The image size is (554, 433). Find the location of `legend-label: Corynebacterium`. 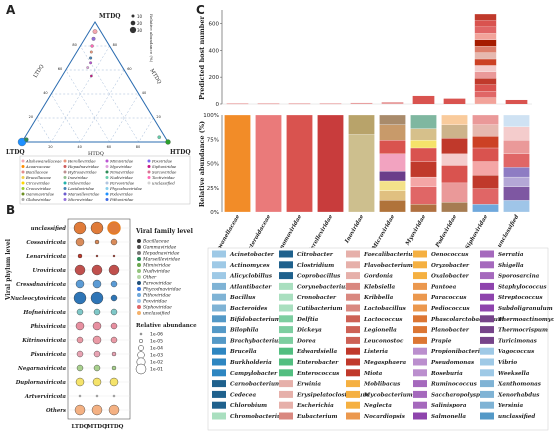

legend-label: Corynebacterium is located at coordinates (324, 287).